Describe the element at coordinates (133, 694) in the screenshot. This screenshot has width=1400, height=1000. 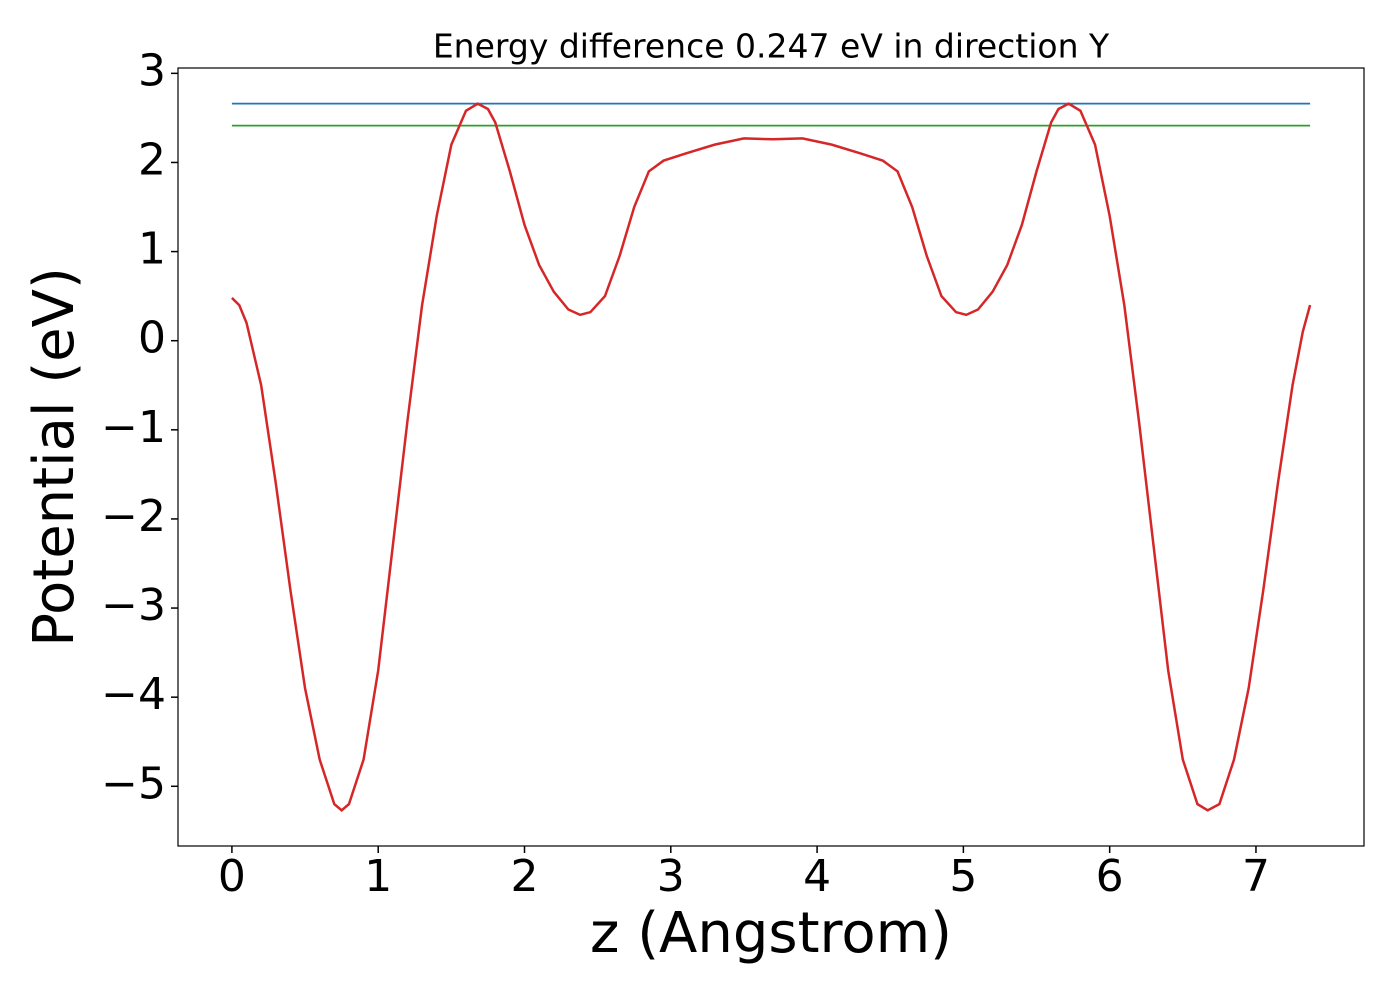
I see `y-tick-label: −4` at that location.